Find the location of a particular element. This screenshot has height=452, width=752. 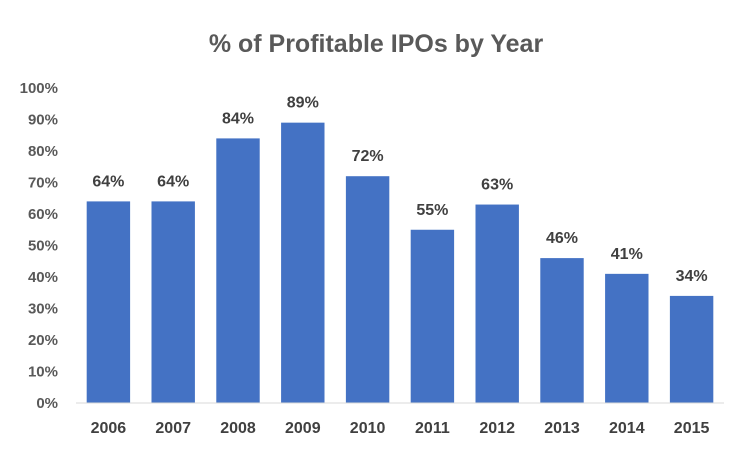

data-label-2009: 89% is located at coordinates (303, 103).